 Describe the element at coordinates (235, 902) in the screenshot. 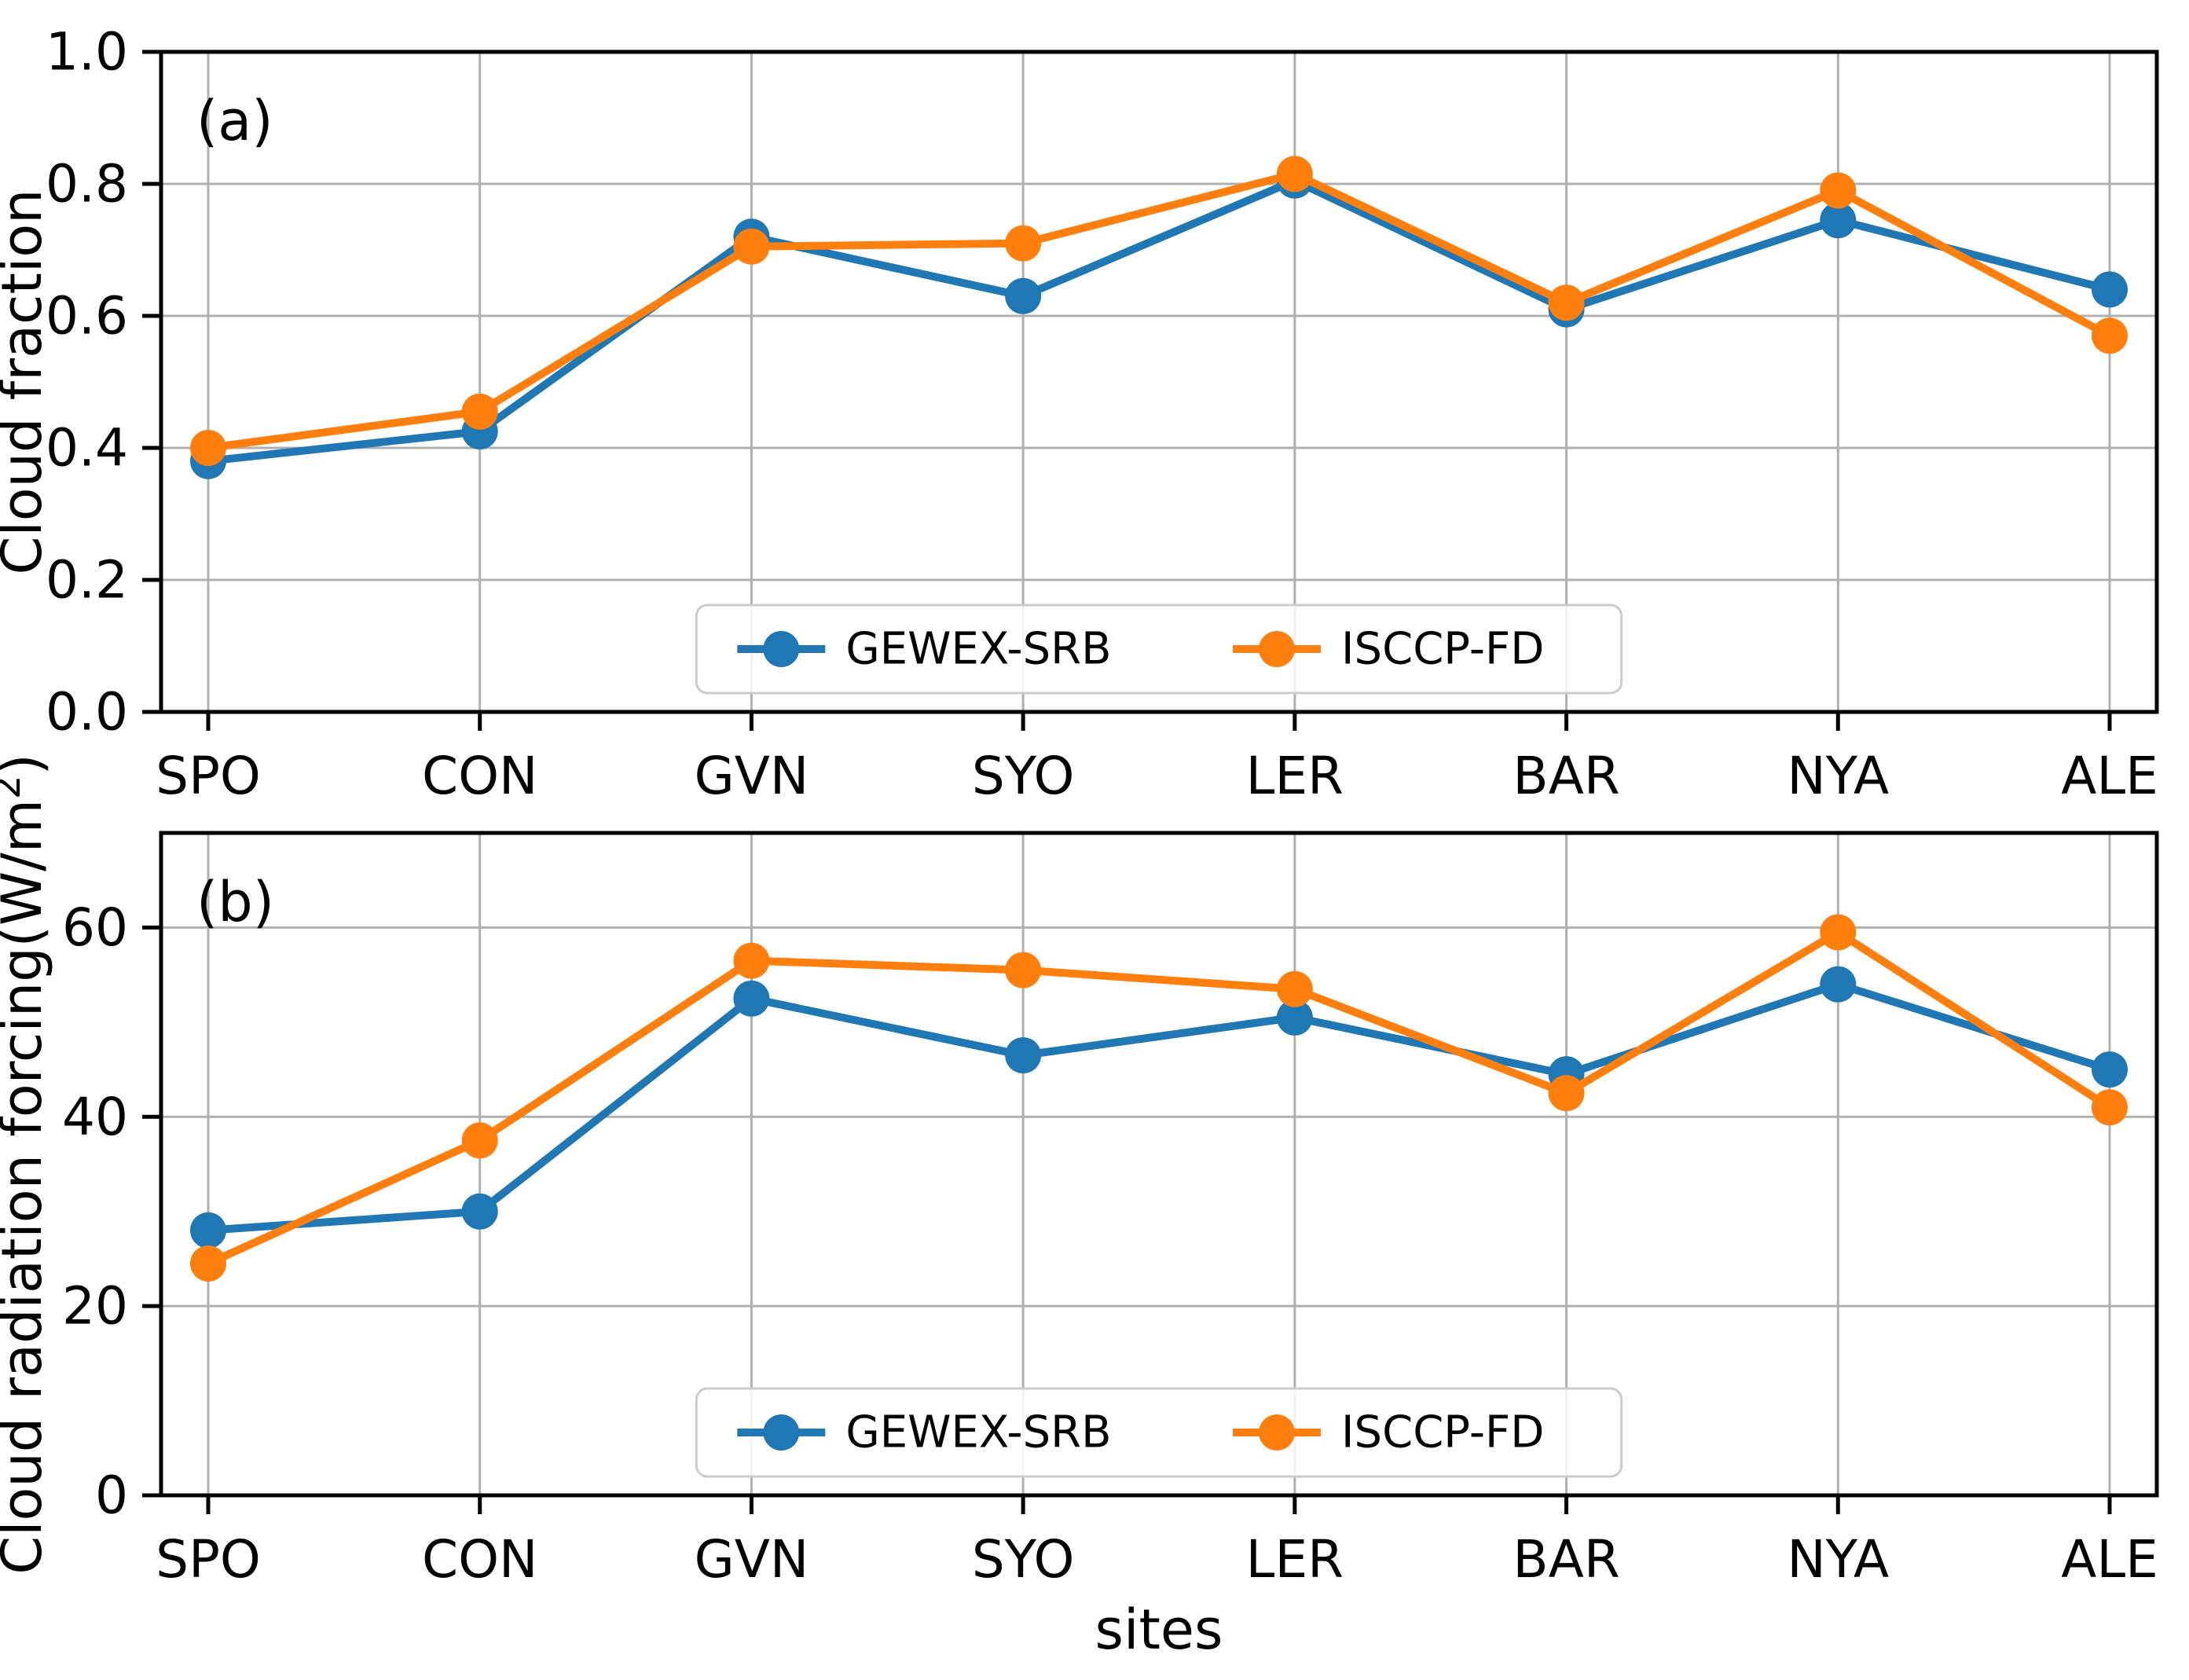

I see `panel-label: (b)` at that location.